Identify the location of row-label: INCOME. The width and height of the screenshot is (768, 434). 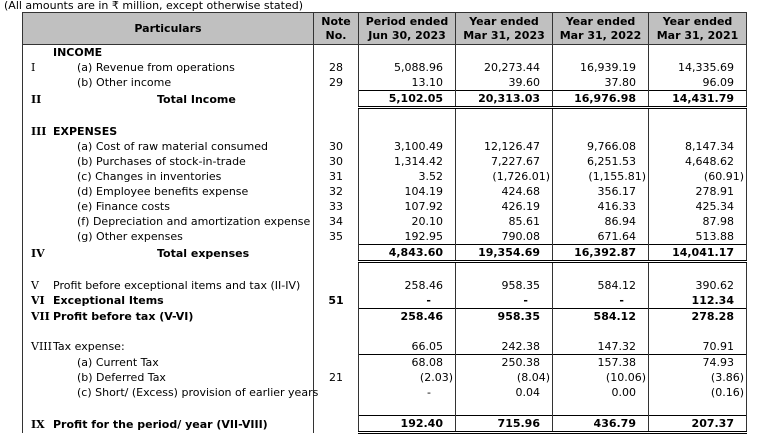
(78, 52).